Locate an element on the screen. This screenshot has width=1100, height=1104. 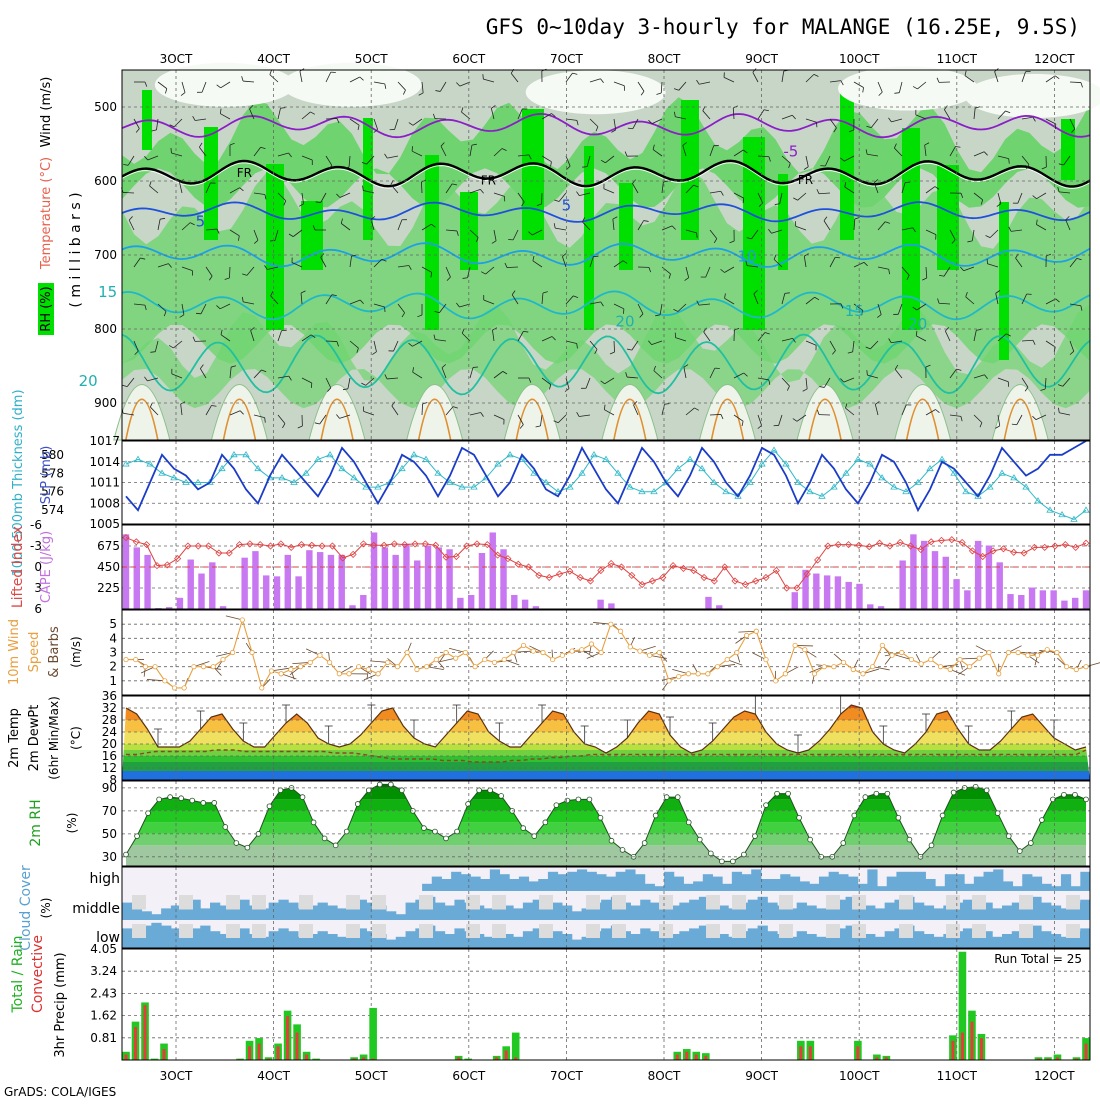
isotherm-label: FR is located at coordinates (244, 173).